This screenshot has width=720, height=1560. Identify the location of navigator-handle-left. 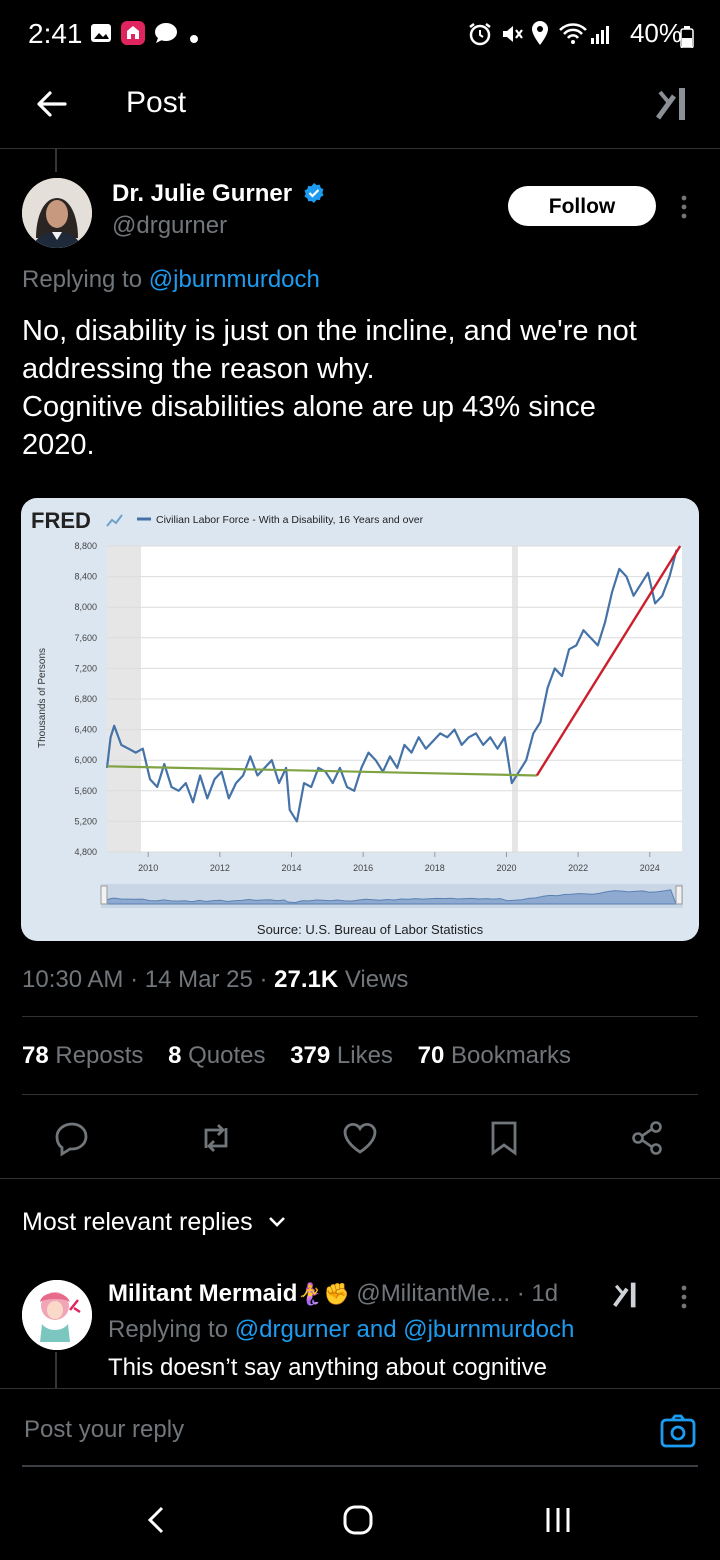
(104, 895).